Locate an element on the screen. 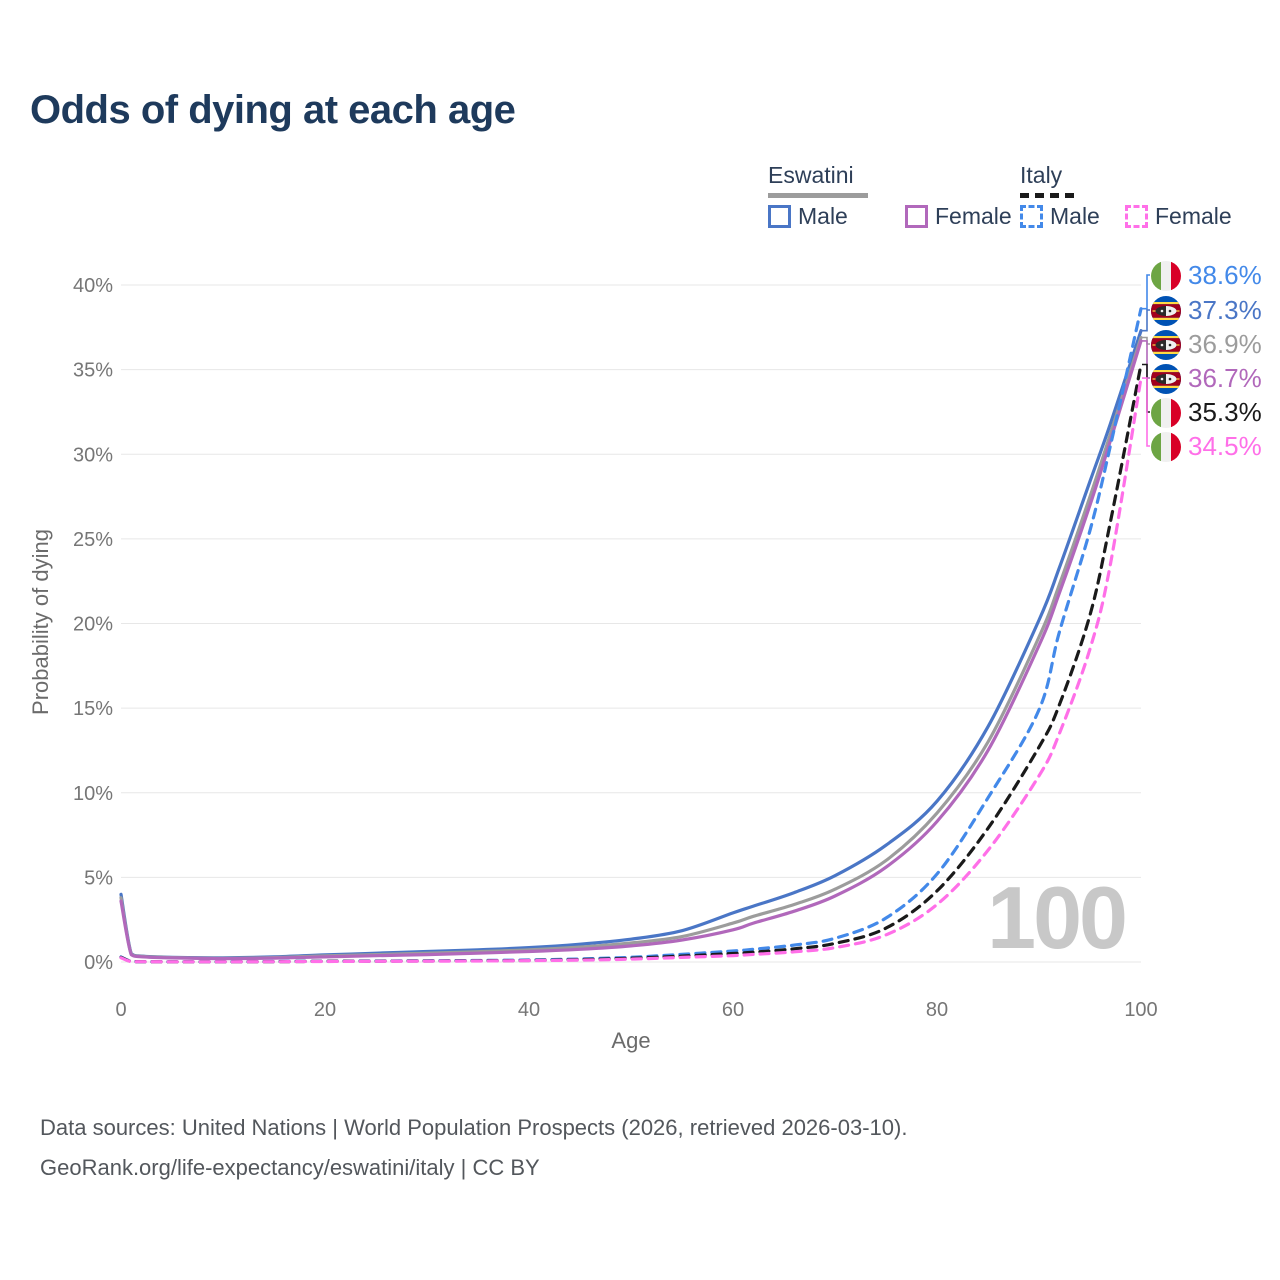  eswatini-female-swatch-icon is located at coordinates (916, 216).